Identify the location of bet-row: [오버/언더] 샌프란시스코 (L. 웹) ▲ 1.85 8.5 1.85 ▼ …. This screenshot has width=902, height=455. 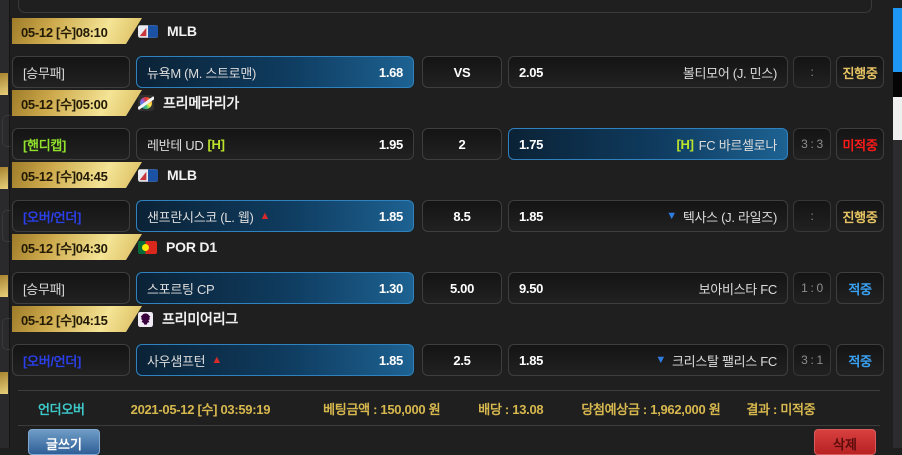
(452, 216).